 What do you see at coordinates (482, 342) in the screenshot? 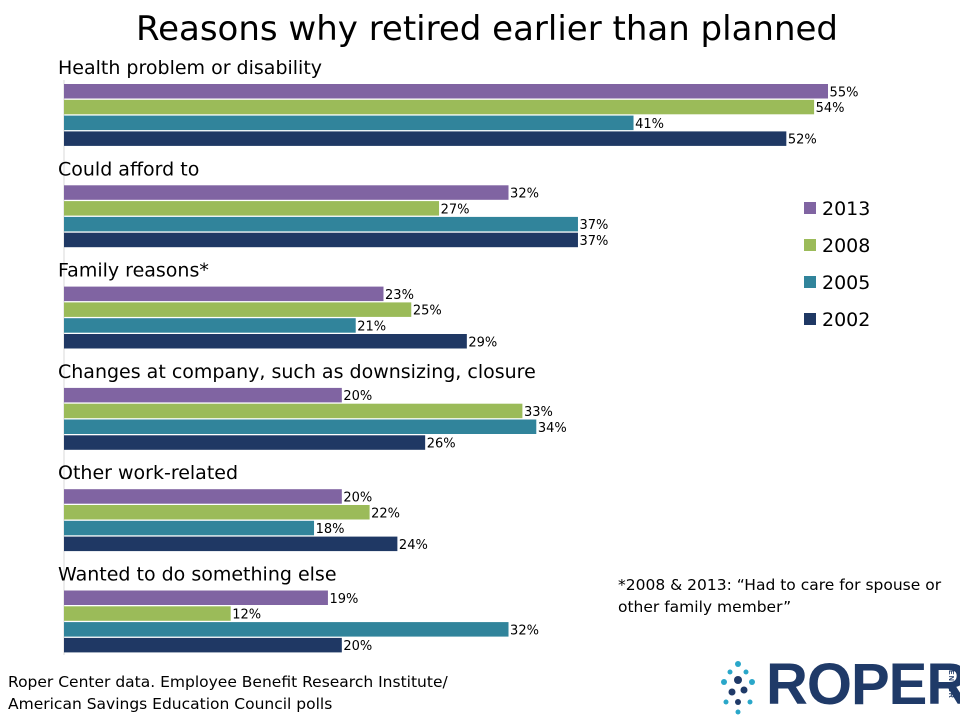
I see `bar-value-label: 29%` at bounding box center [482, 342].